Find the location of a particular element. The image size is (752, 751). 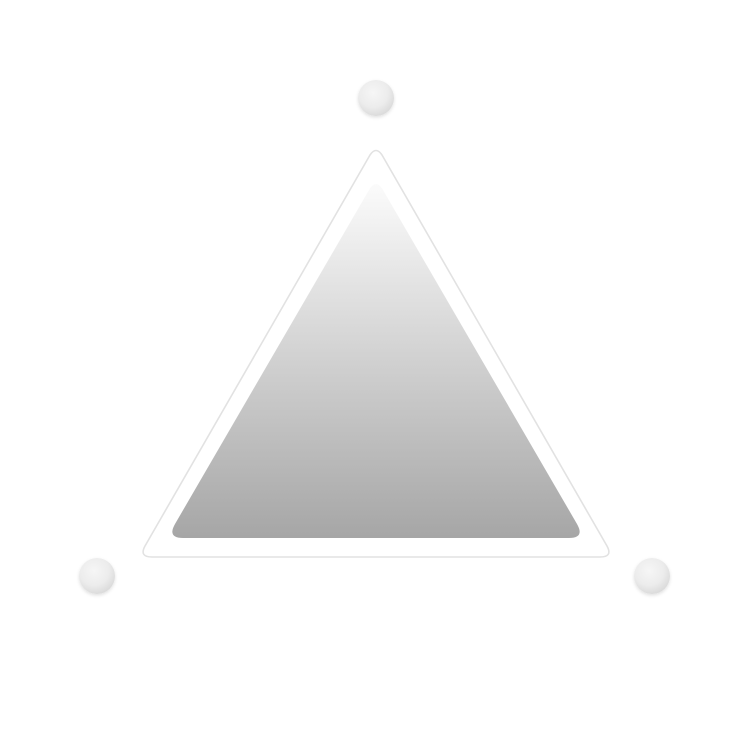

knob-bottom-left is located at coordinates (97, 576).